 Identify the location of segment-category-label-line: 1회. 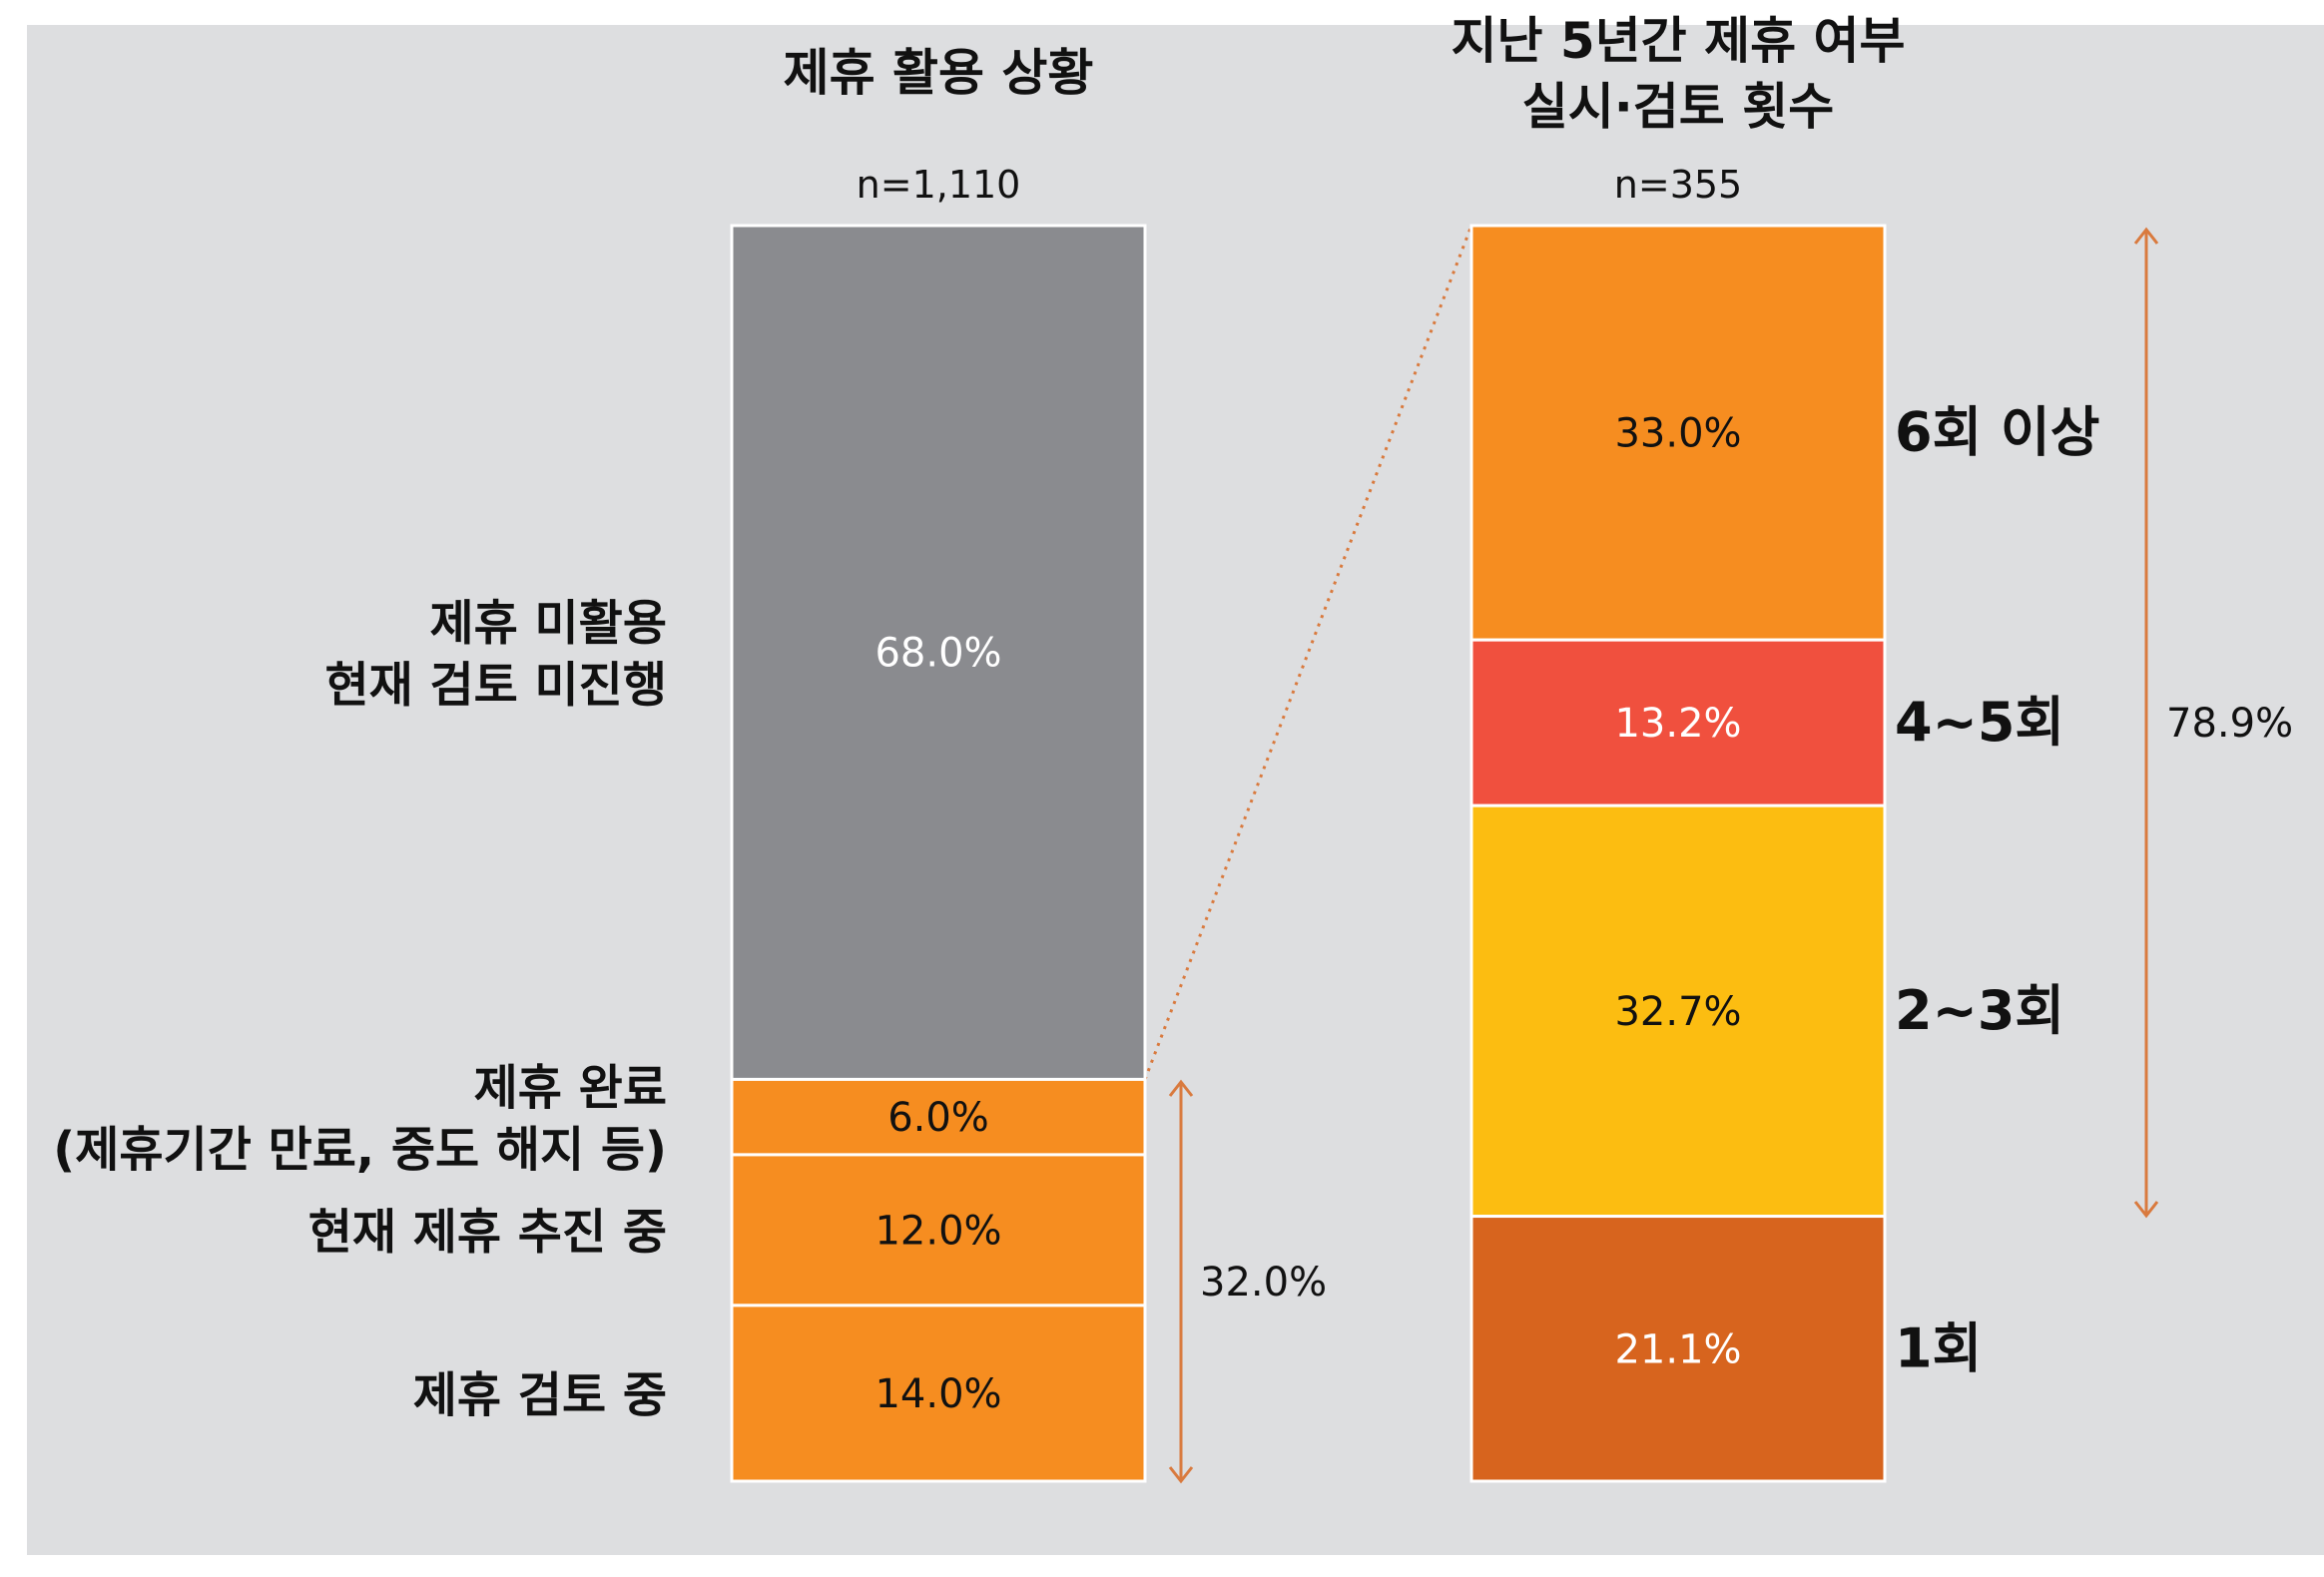
(1939, 1347).